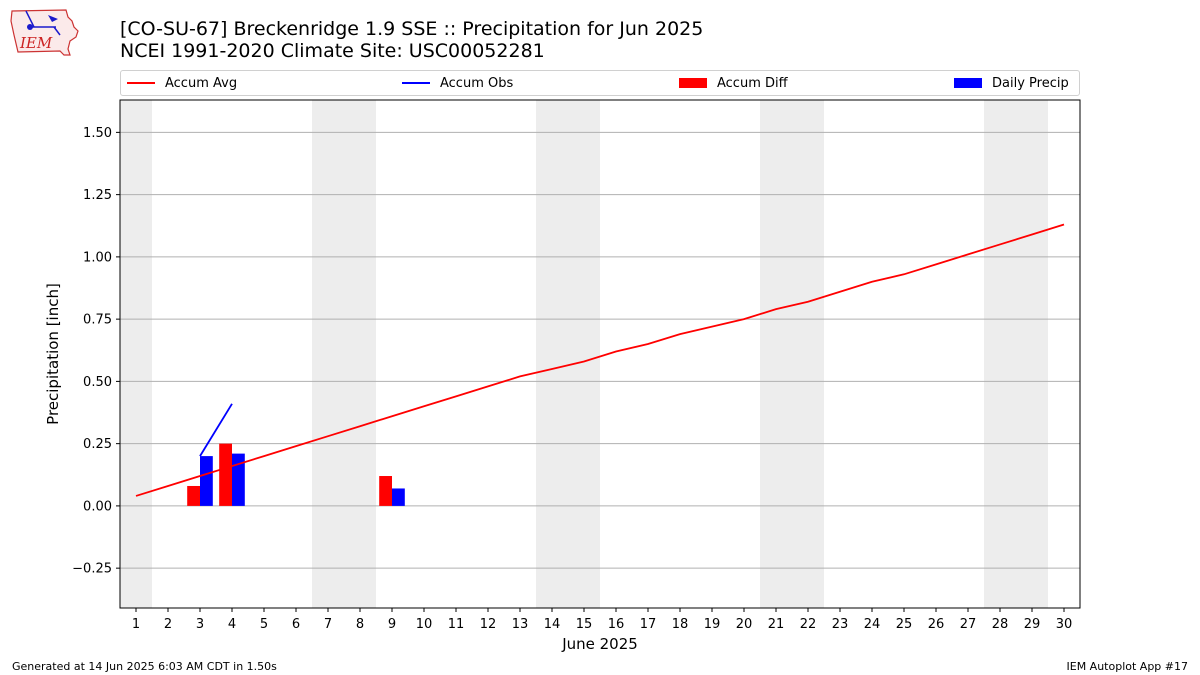 The height and width of the screenshot is (675, 1200). I want to click on x-tick-label: 27, so click(968, 624).